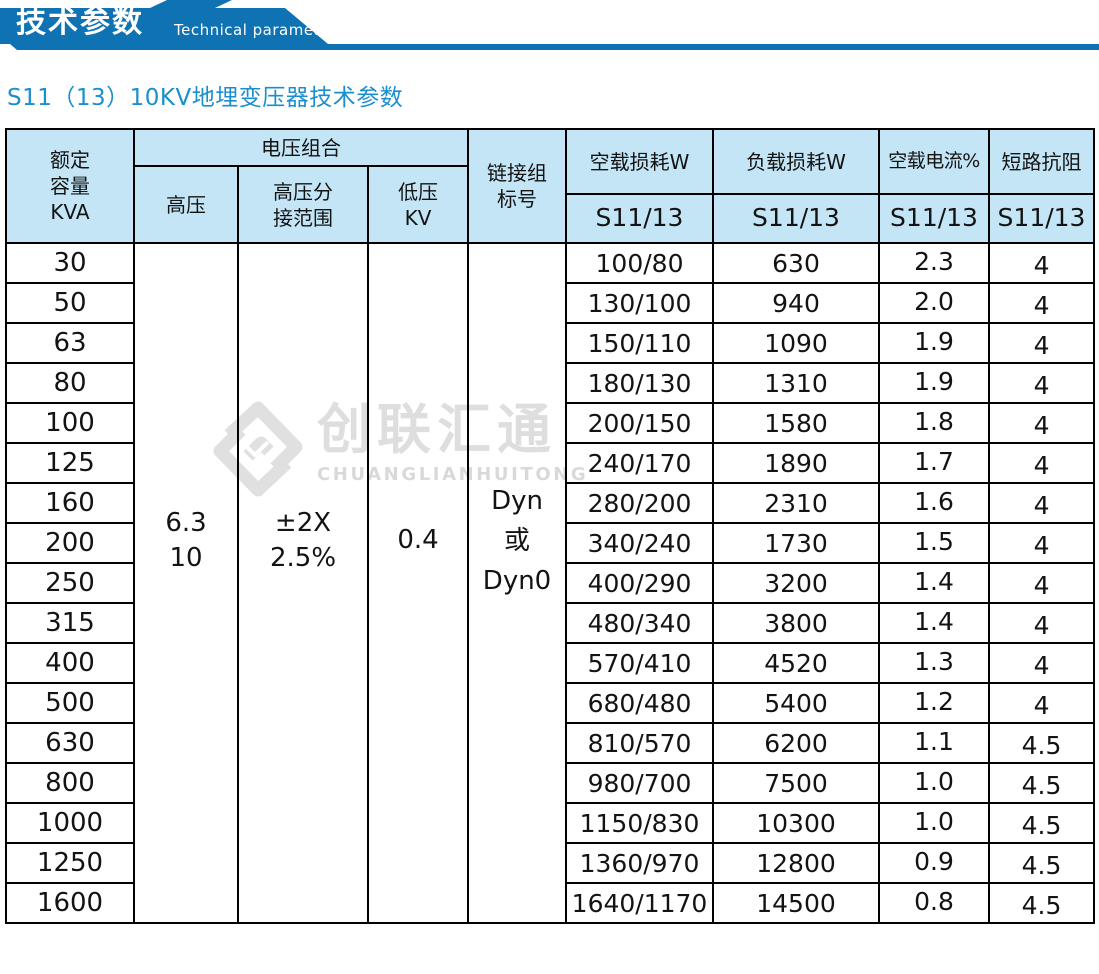  I want to click on cell-no-load-current: 1.8, so click(934, 423).